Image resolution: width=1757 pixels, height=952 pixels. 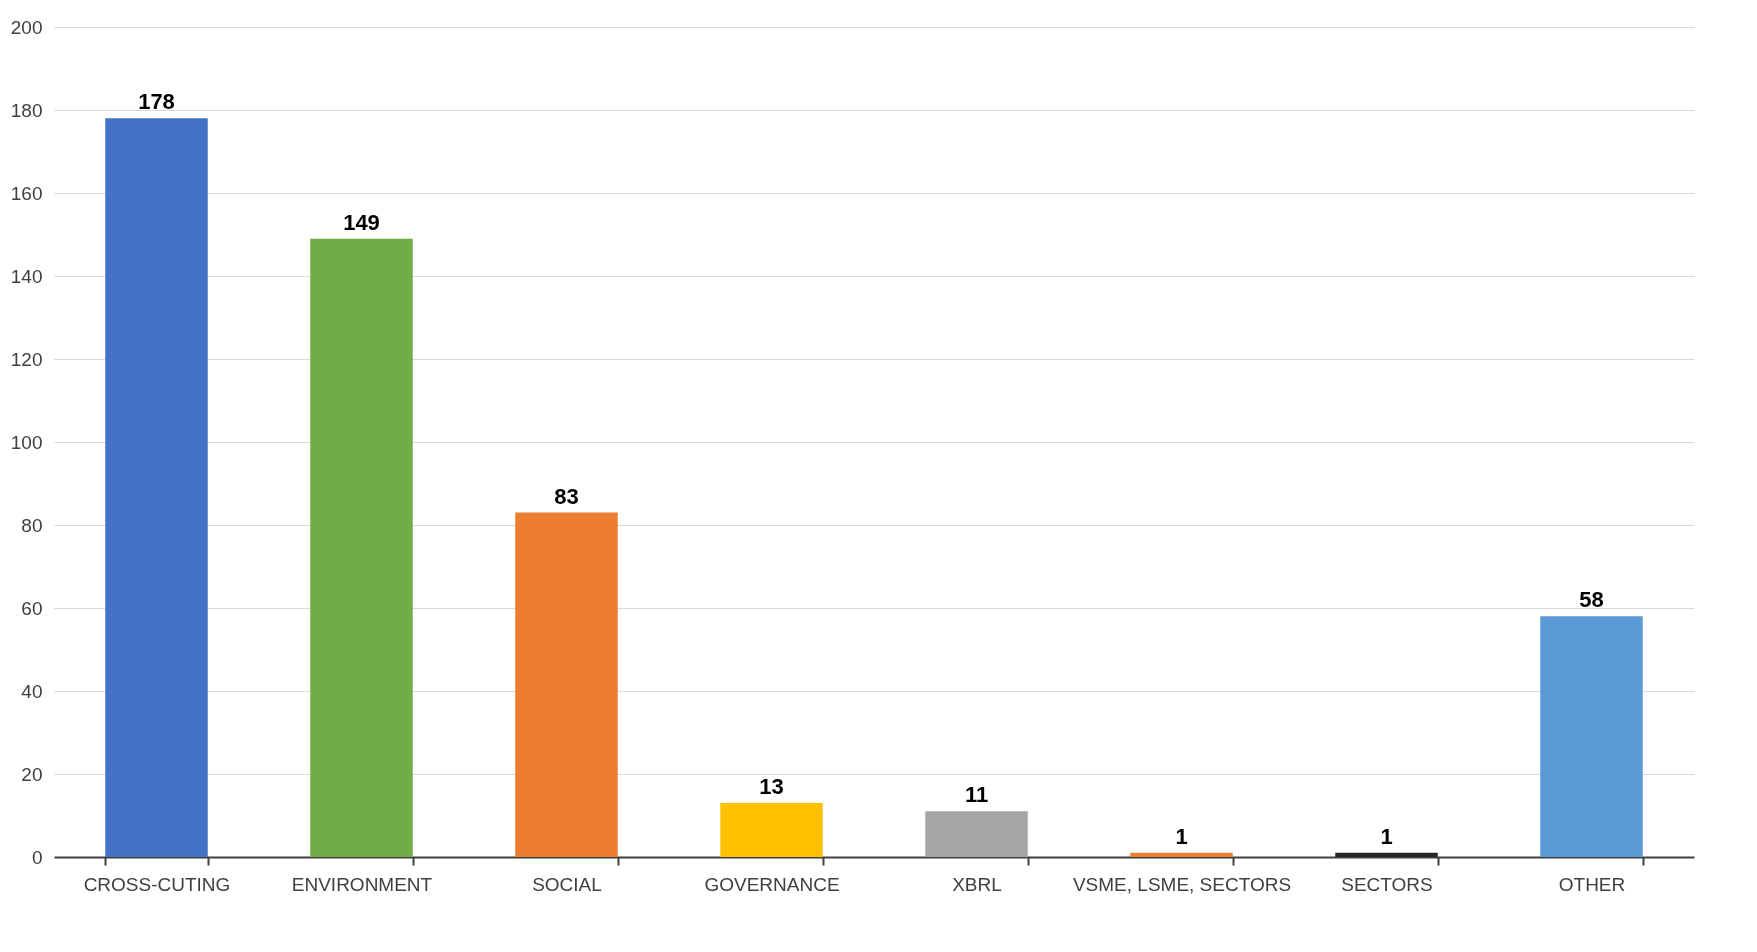 What do you see at coordinates (32, 691) in the screenshot?
I see `y-tick-label: 40` at bounding box center [32, 691].